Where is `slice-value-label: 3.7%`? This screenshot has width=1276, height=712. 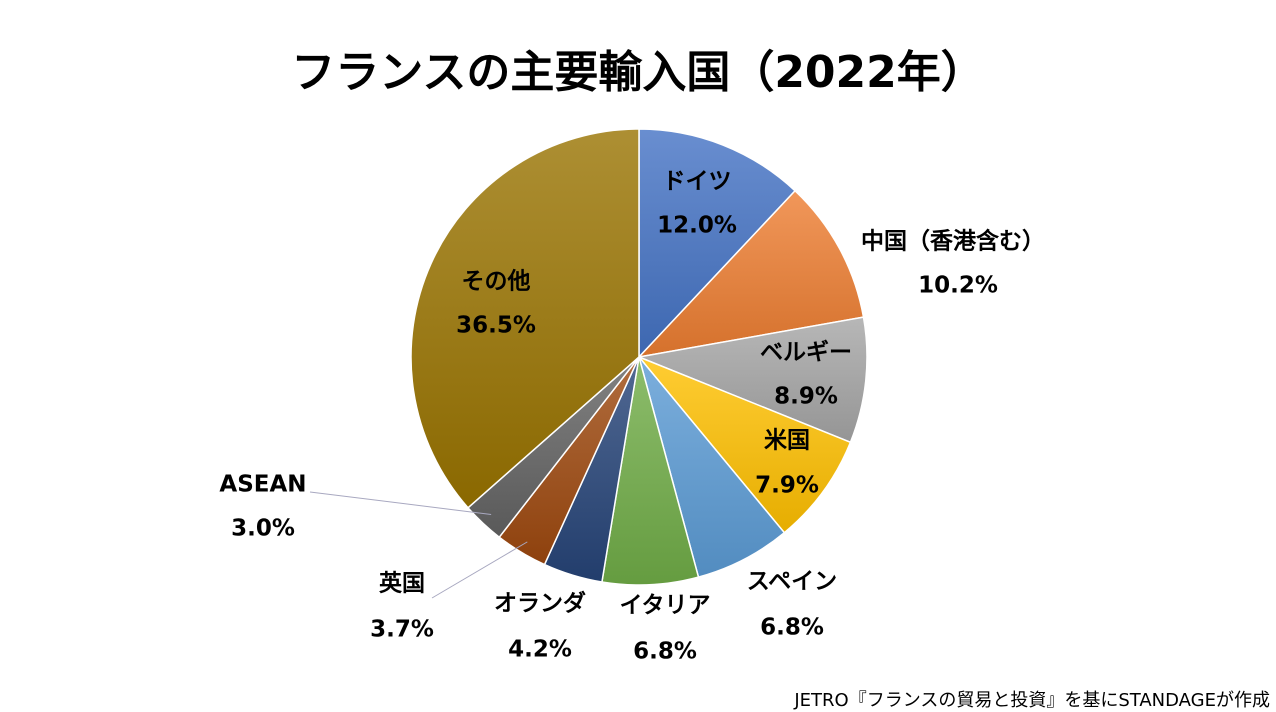 slice-value-label: 3.7% is located at coordinates (402, 630).